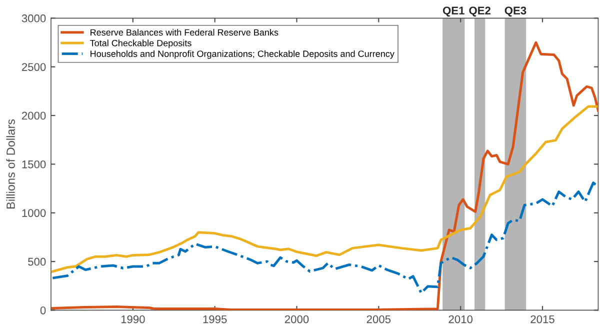 The width and height of the screenshot is (600, 330). I want to click on legend-label: Reserve Balances with Federal Reserve Banks, so click(184, 32).